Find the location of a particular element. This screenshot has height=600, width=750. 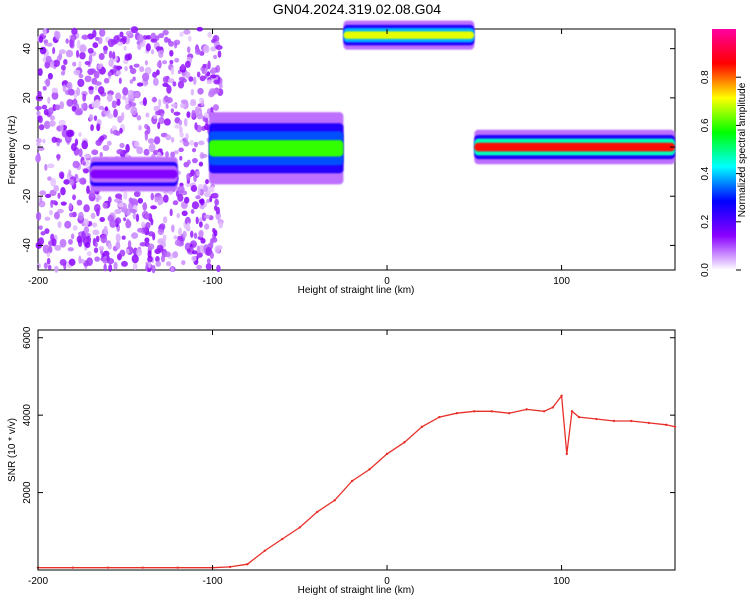

colorbar-tick-label: 0.4 is located at coordinates (705, 173).